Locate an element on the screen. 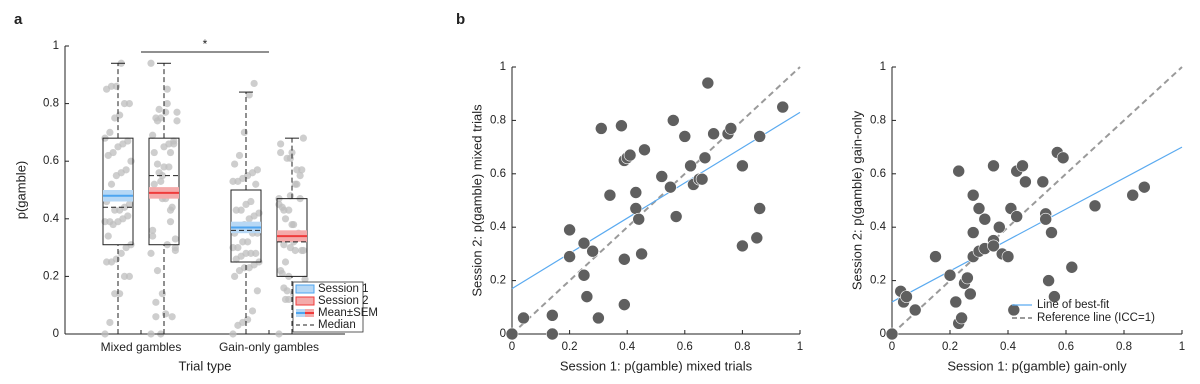 The width and height of the screenshot is (1200, 384). x-tick-label: 0.8 is located at coordinates (1124, 347).